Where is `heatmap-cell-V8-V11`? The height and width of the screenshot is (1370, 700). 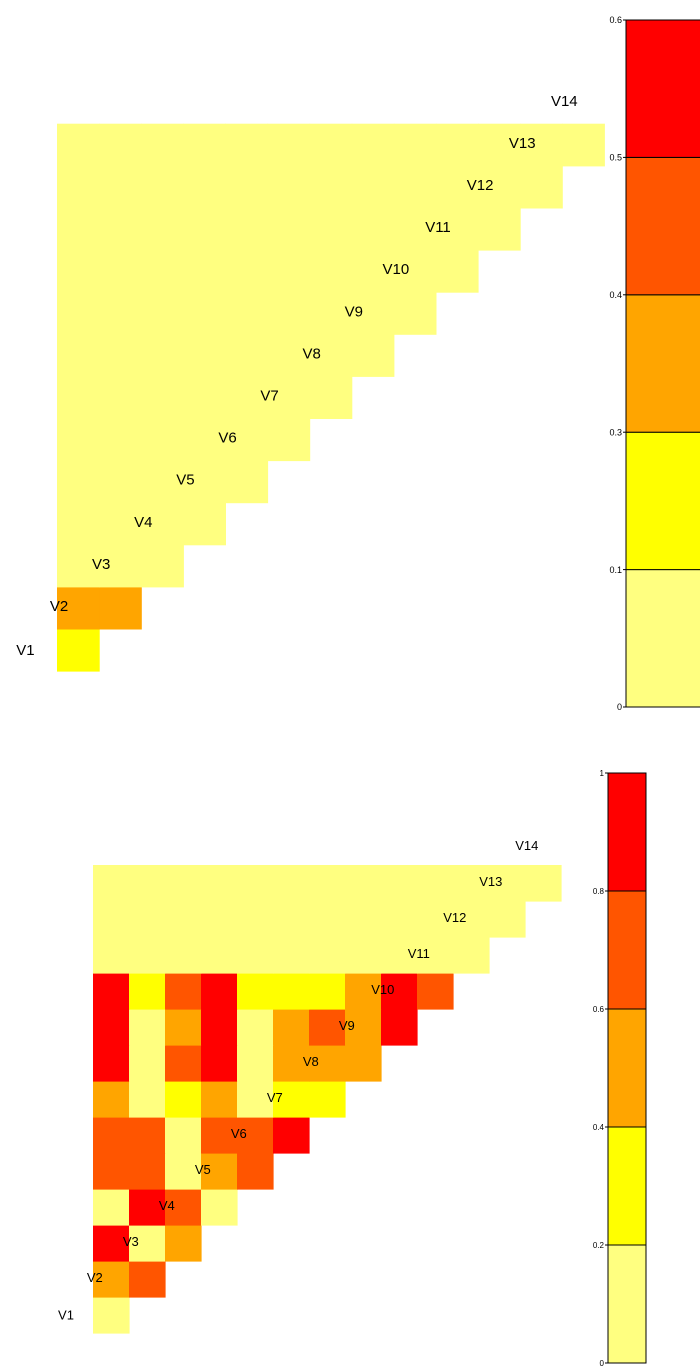 heatmap-cell-V8-V11 is located at coordinates (373, 271).